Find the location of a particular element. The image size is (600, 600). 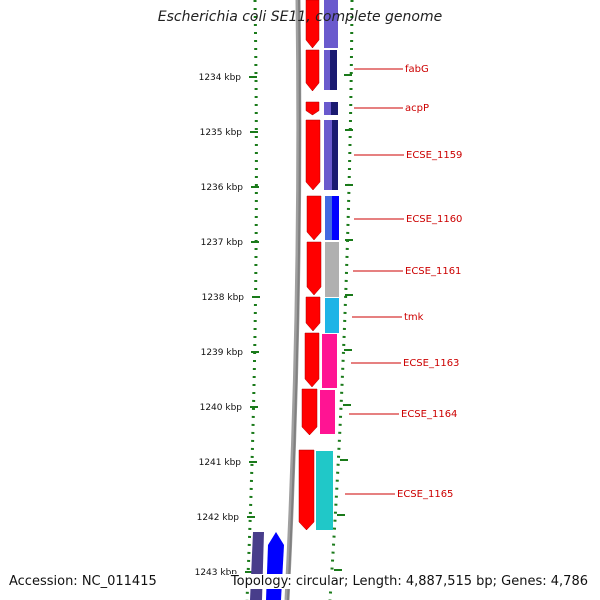

gene-label: ECSE_1165 is located at coordinates (425, 494).